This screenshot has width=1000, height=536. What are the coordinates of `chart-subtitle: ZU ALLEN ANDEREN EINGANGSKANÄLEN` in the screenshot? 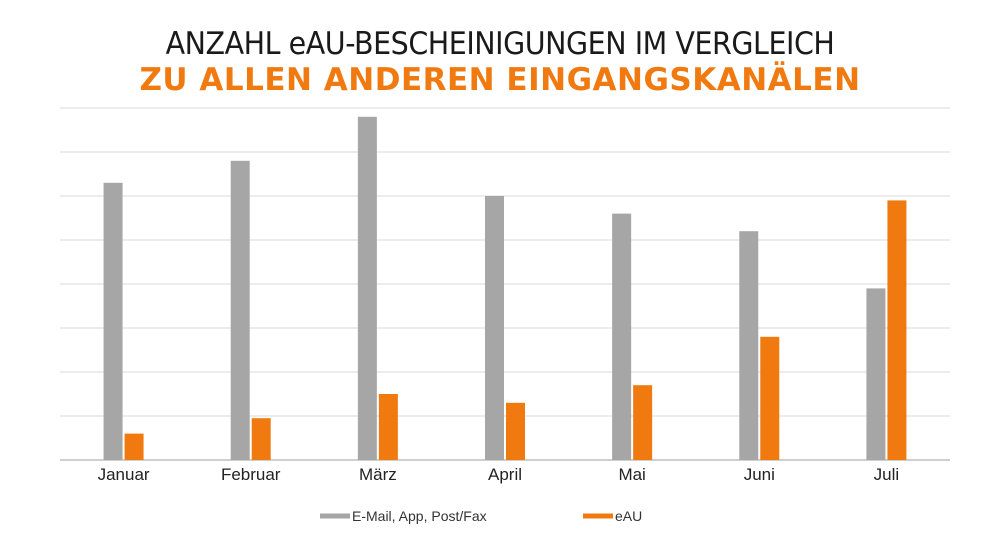 It's located at (500, 80).